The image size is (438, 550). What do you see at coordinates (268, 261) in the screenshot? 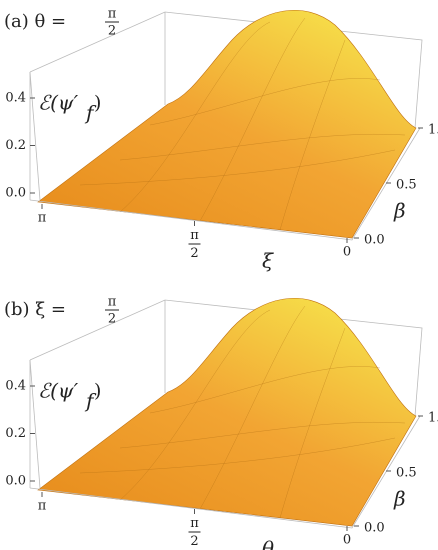
I see `x-axis-label: ξ` at bounding box center [268, 261].